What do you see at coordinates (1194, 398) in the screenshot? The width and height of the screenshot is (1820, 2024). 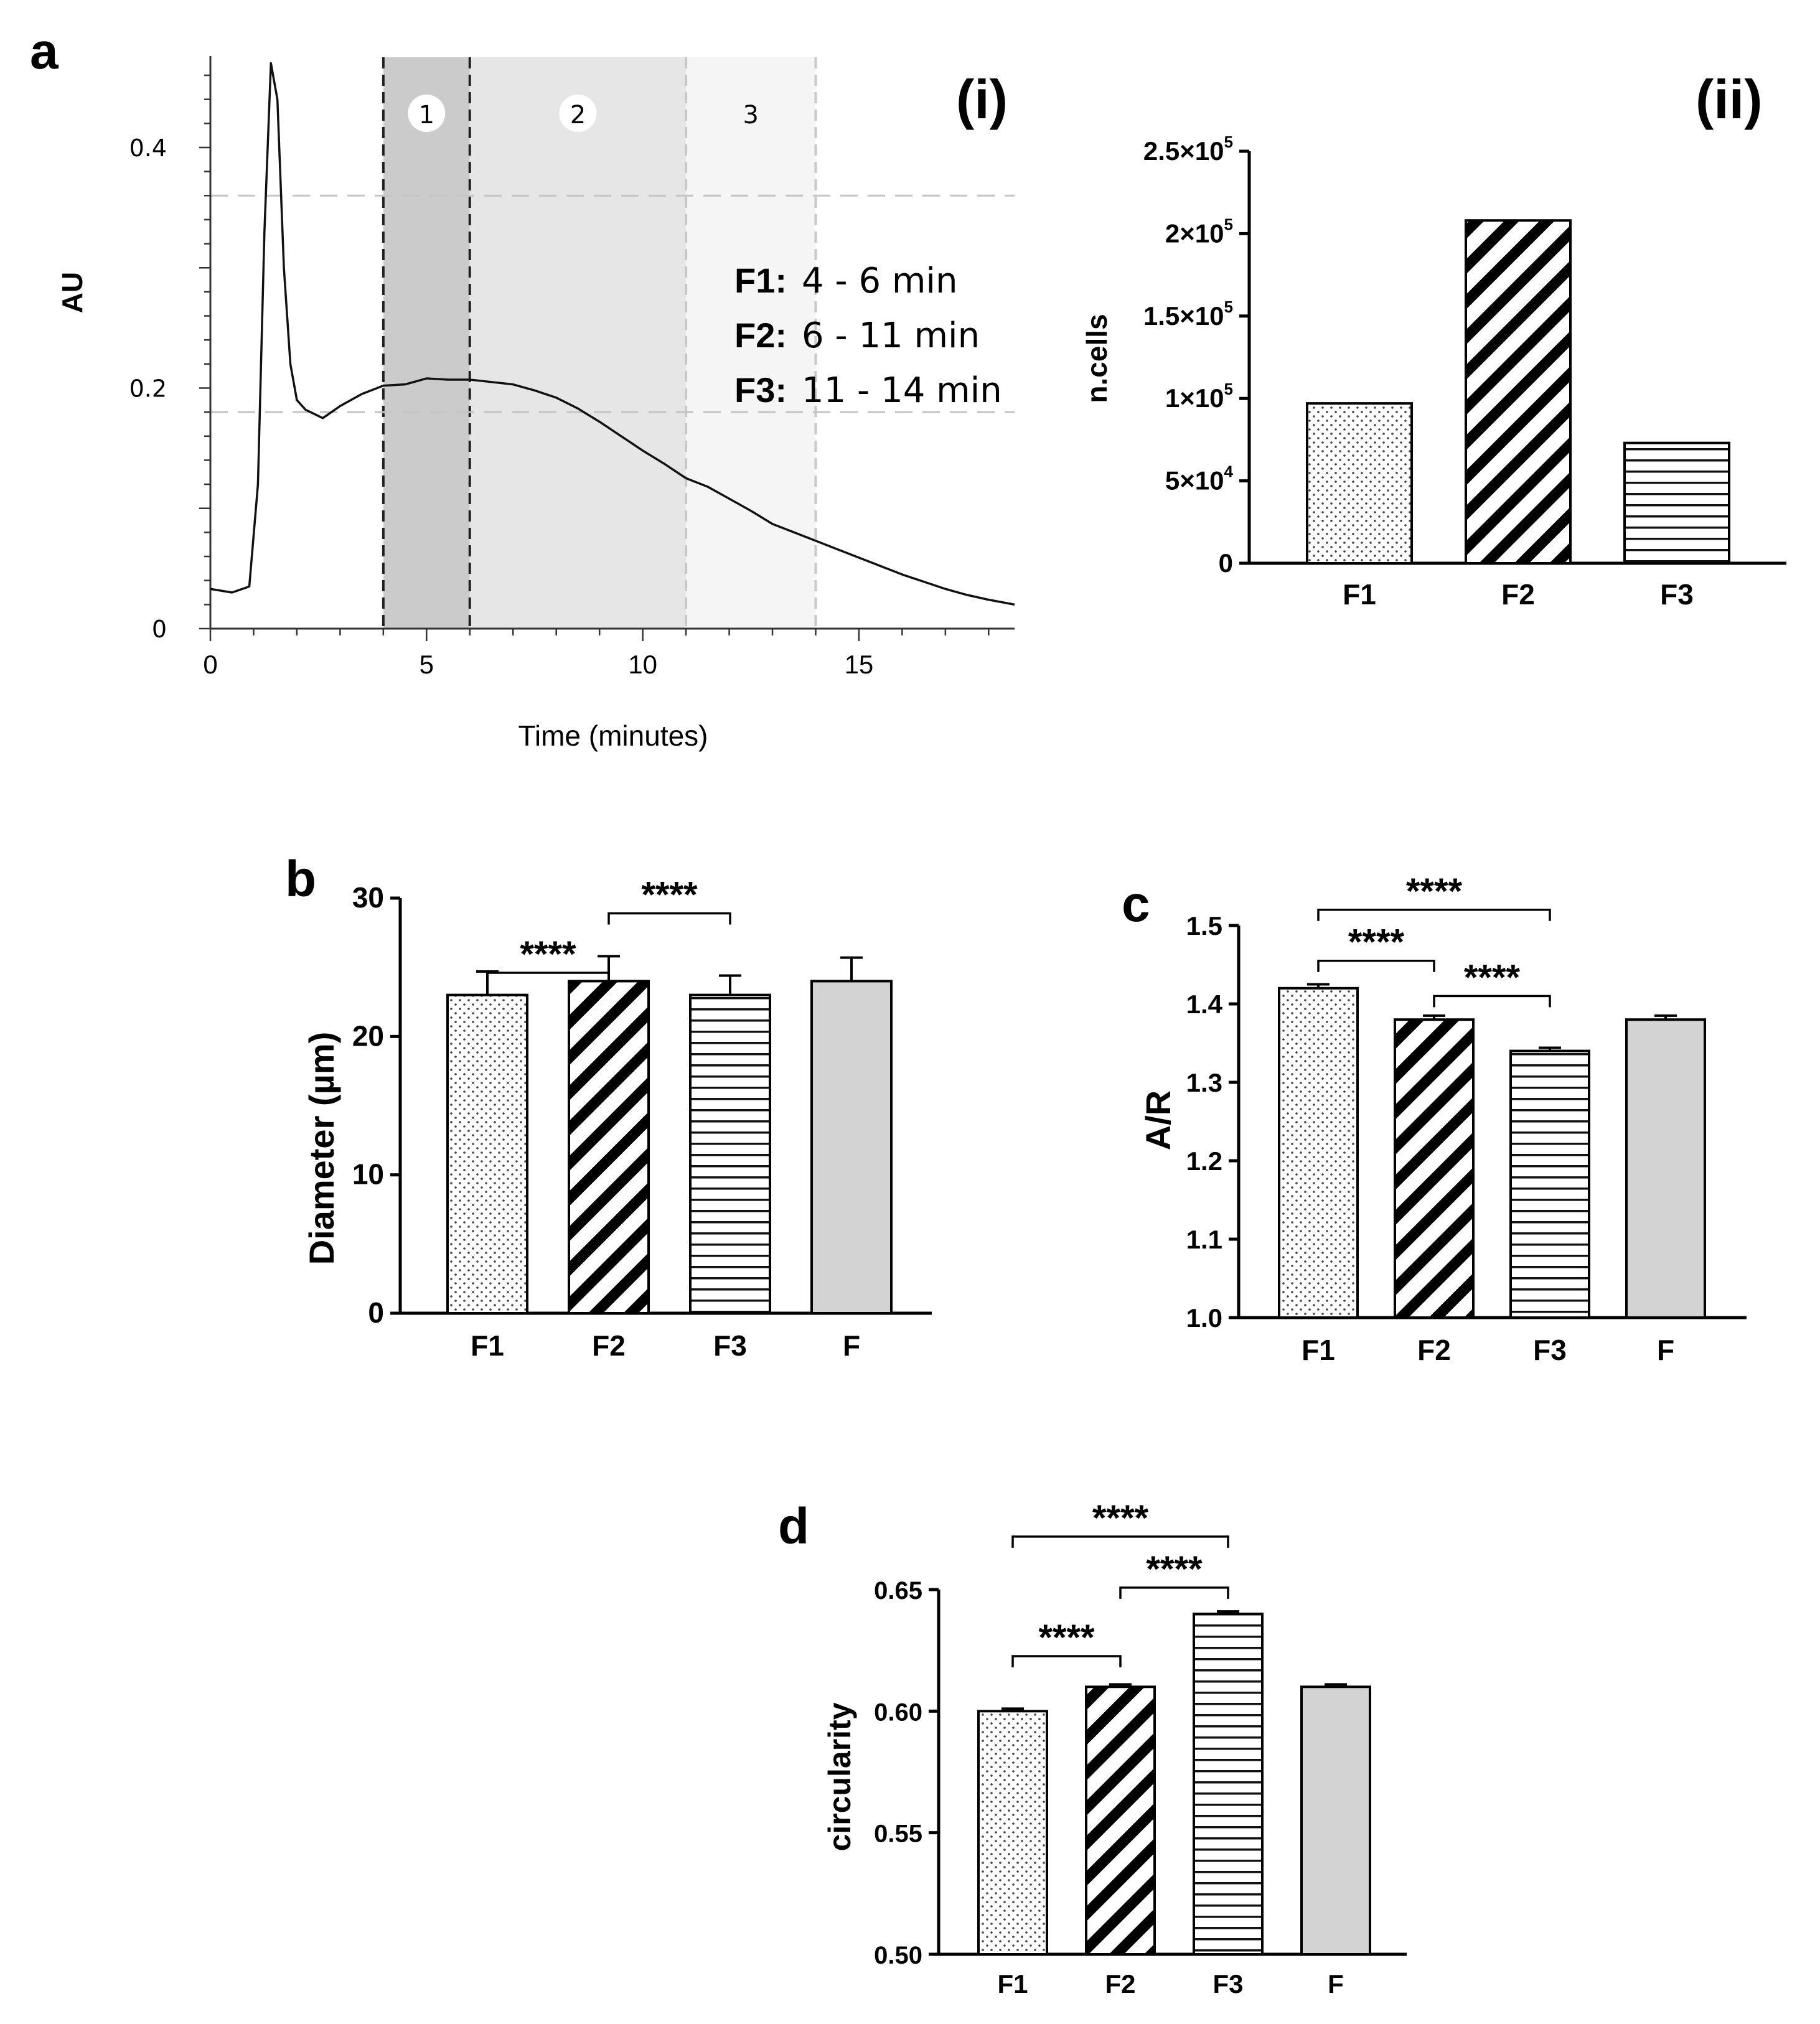 I see `y-tick-base: 1×10` at bounding box center [1194, 398].